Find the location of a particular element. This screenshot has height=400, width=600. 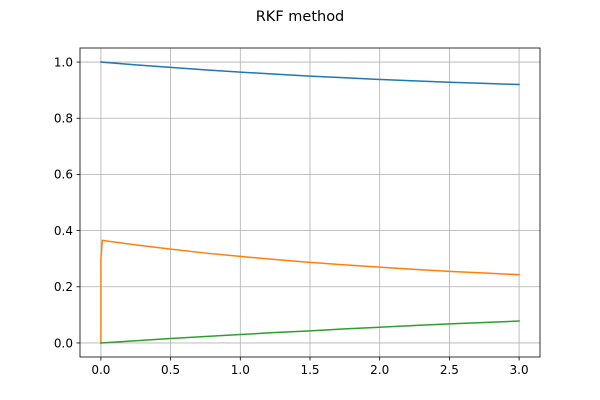

x-tick-label: 0.5 is located at coordinates (170, 370).